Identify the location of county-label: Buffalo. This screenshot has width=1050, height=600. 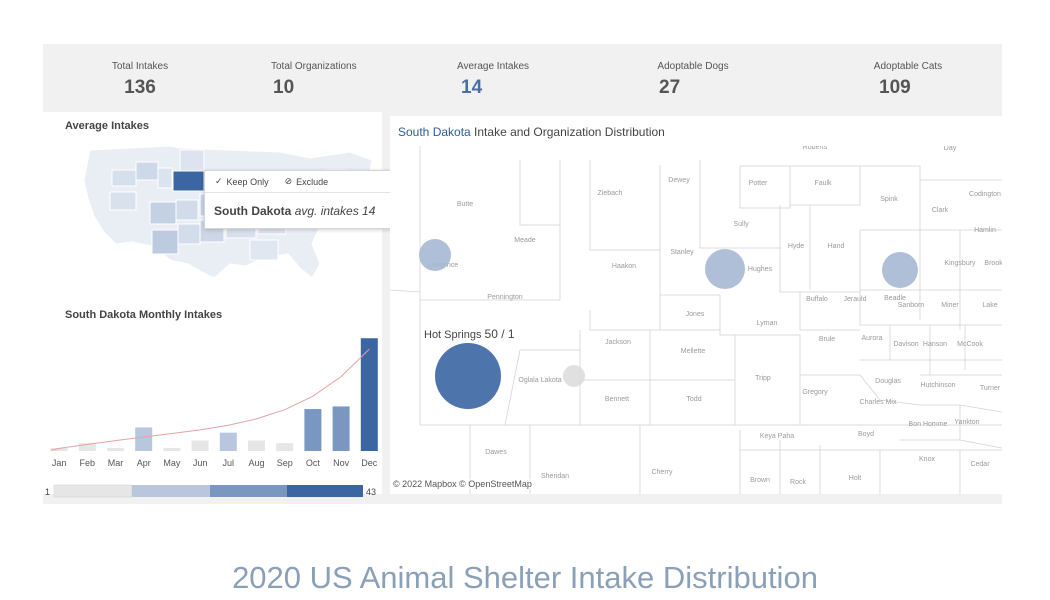
(817, 299).